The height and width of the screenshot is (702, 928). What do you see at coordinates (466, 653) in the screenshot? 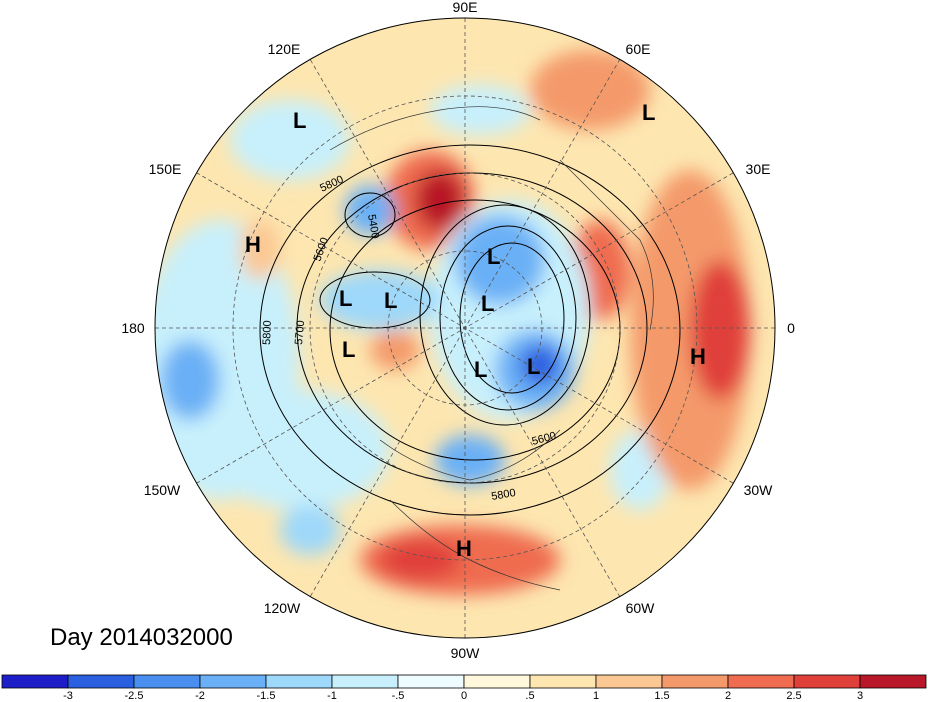
I see `lon-label: 90W` at bounding box center [466, 653].